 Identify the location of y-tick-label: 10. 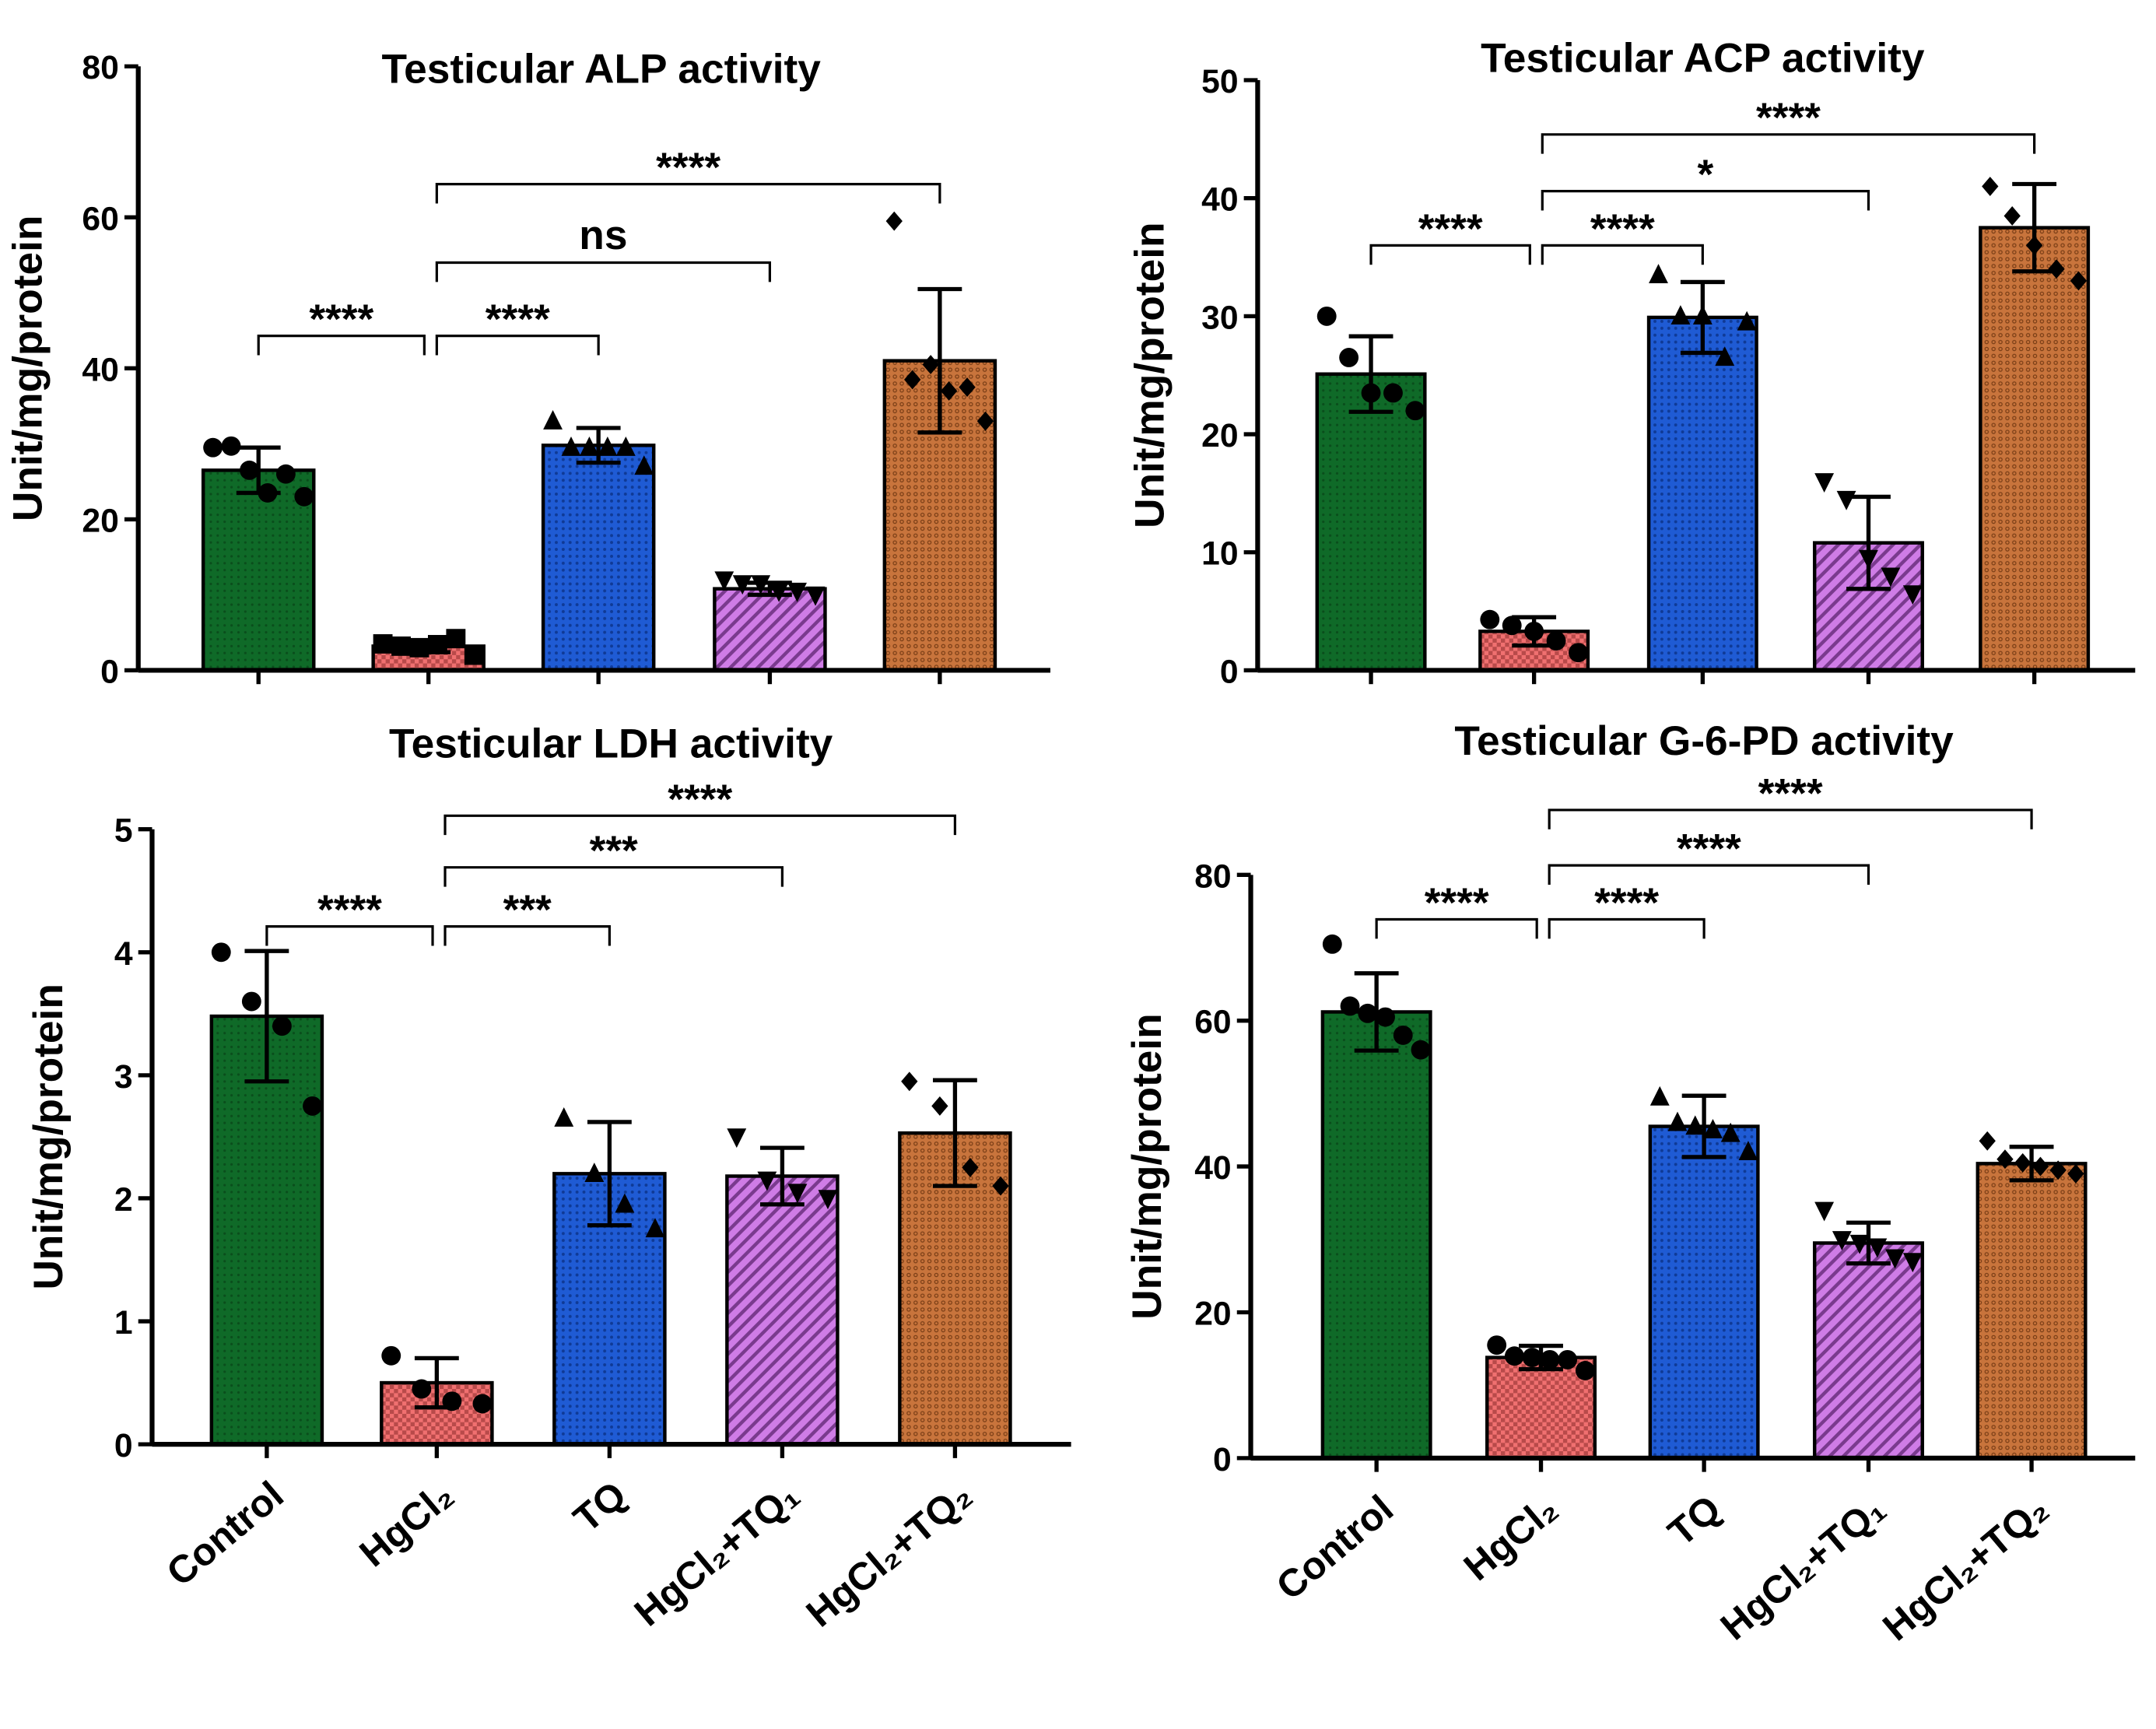
(1219, 554).